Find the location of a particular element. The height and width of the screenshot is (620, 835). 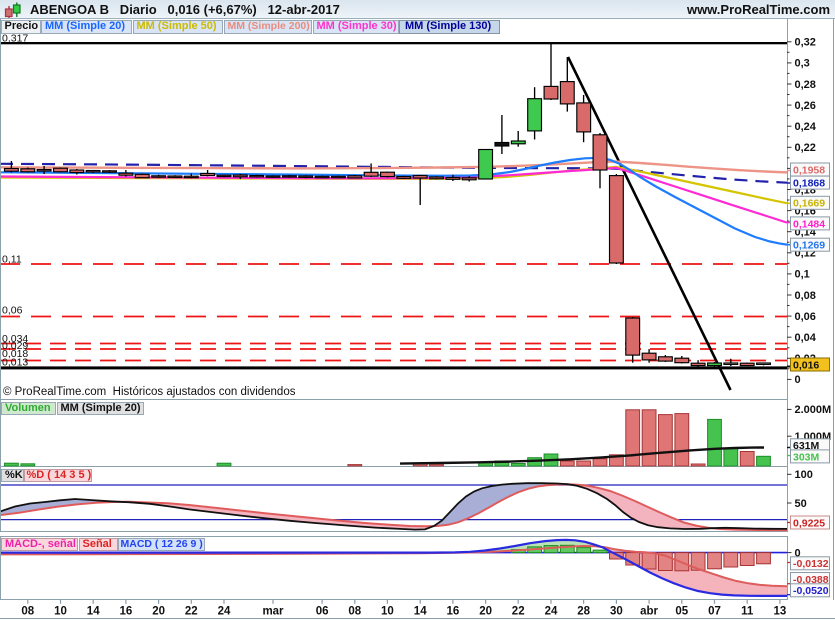

svg-text: 100 is located at coordinates (804, 475).